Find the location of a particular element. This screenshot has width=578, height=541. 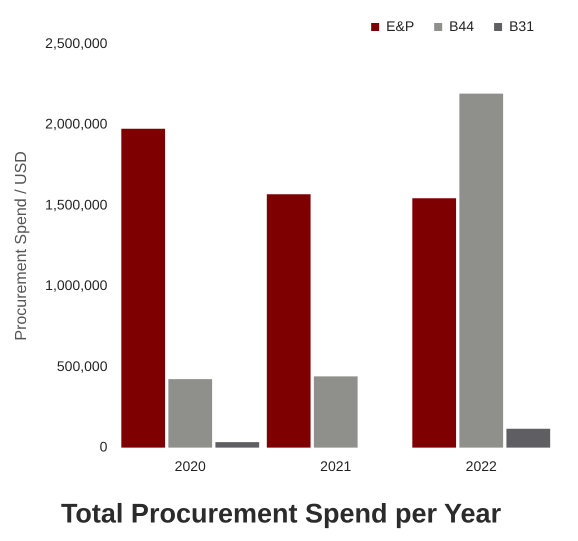

y-tick-label: 500,000 is located at coordinates (82, 366).